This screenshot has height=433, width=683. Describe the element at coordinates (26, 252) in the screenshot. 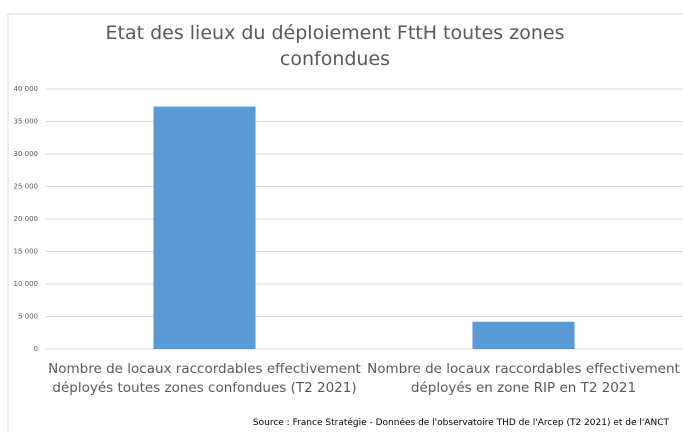

I see `y-tick-label: 15 000` at that location.